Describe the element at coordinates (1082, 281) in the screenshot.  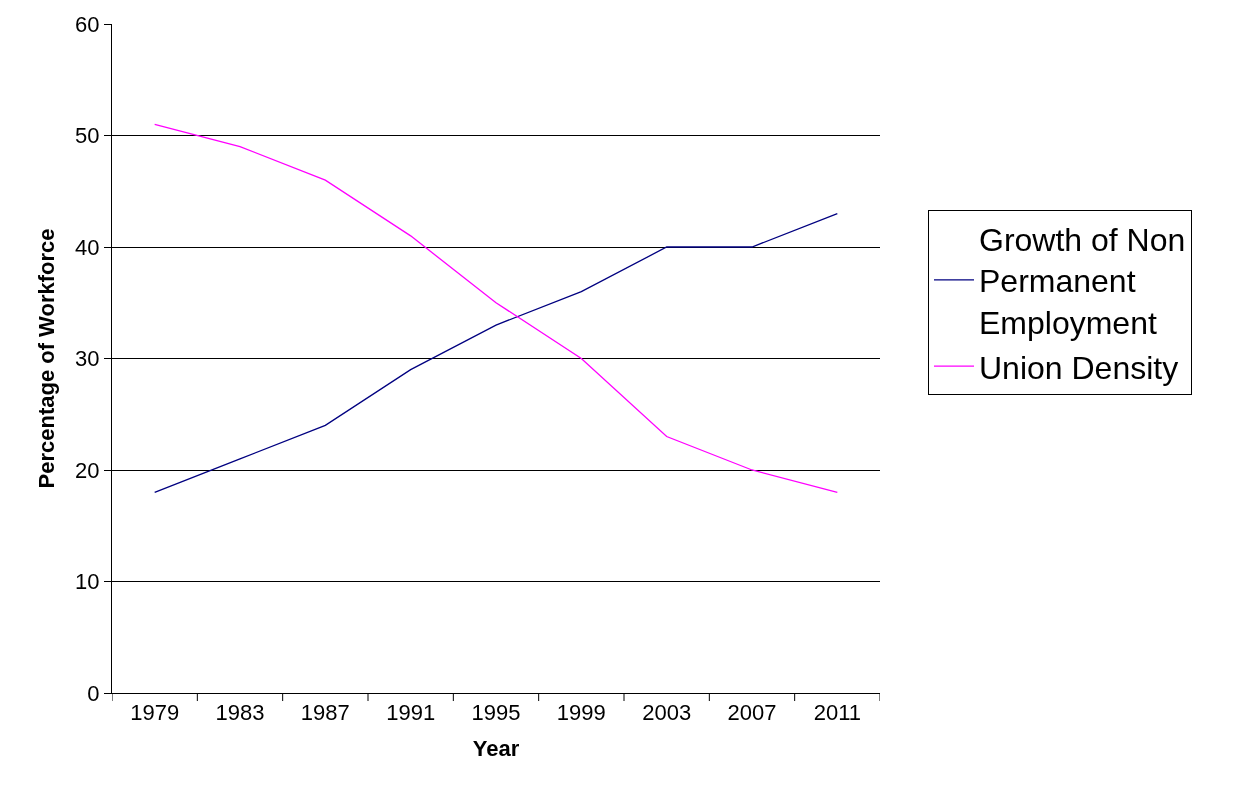
I see `legend-label: Growth of Non Permanent Employment` at that location.